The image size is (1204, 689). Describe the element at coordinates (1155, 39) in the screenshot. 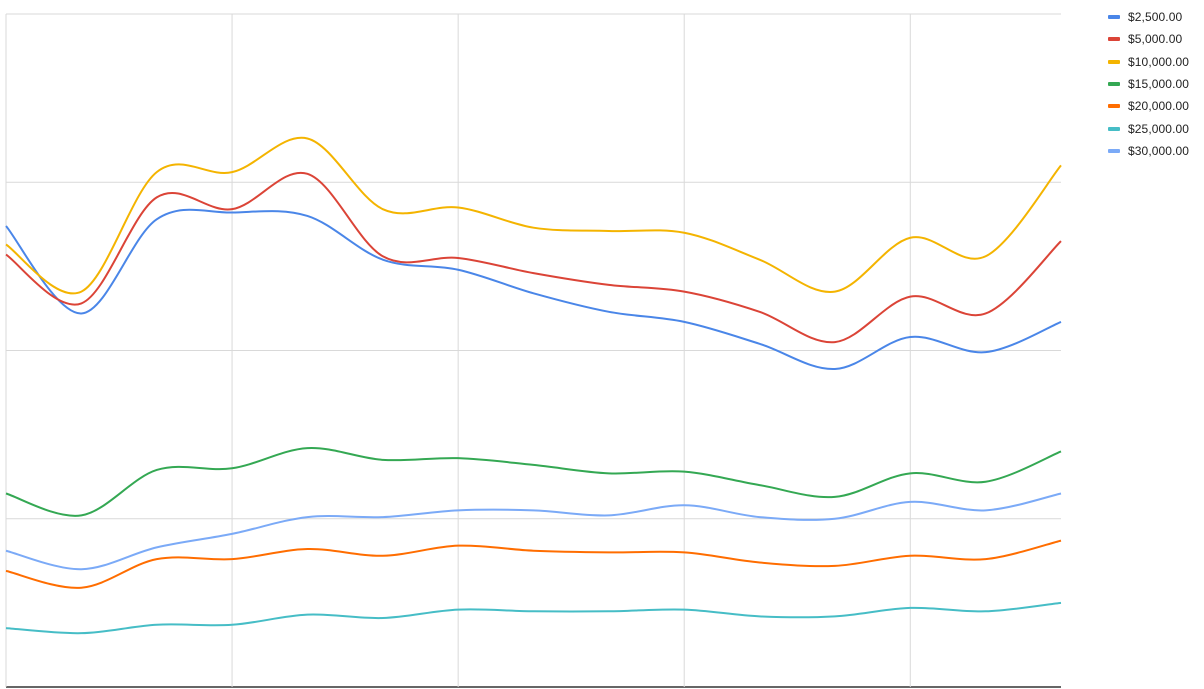

I see `legend-label: $5,000.00` at that location.